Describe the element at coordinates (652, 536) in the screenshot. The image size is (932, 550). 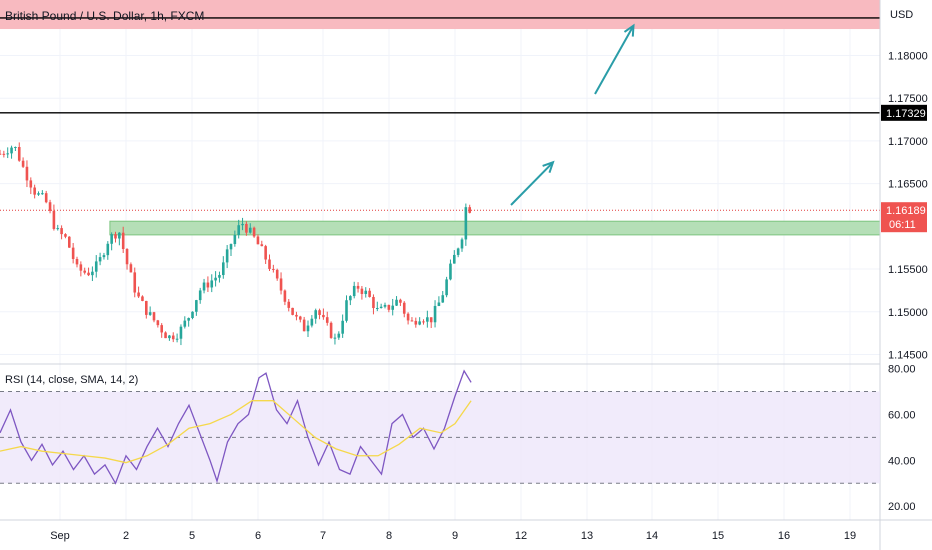
I see `time-tick-label: 14` at that location.